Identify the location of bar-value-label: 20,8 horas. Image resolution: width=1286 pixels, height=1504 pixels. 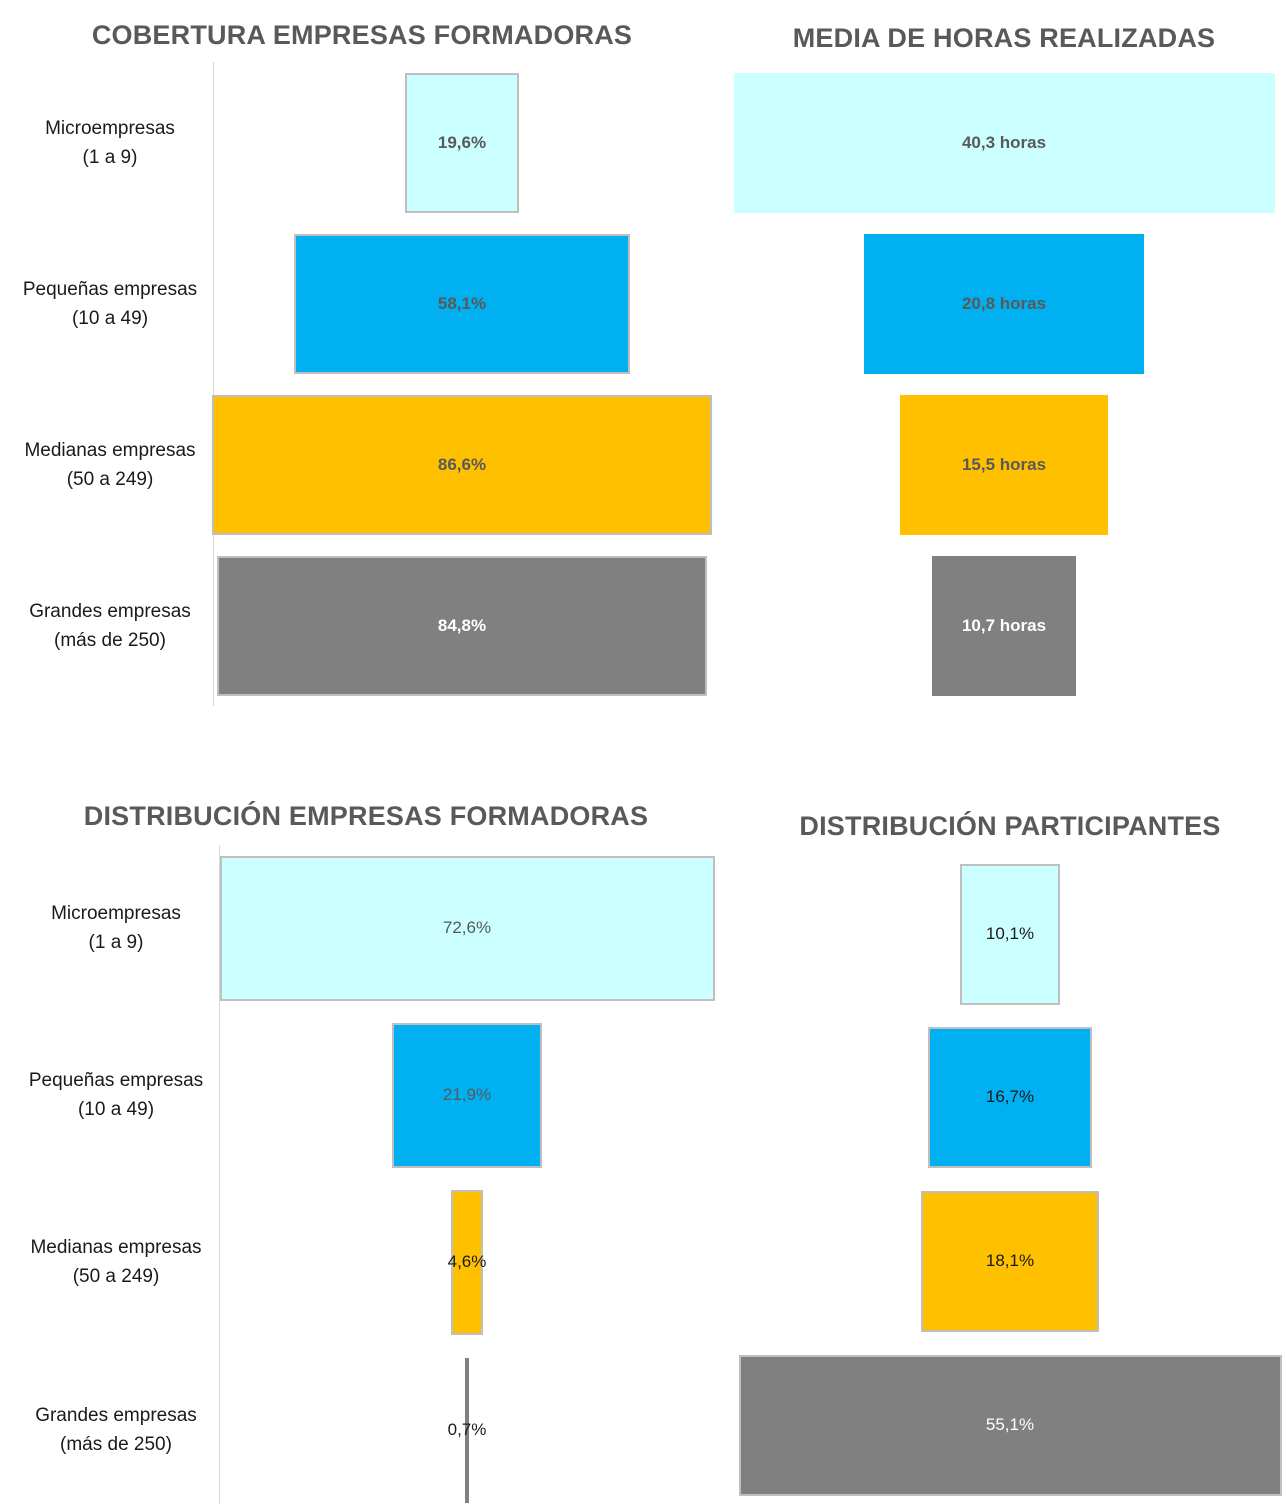
(1004, 303).